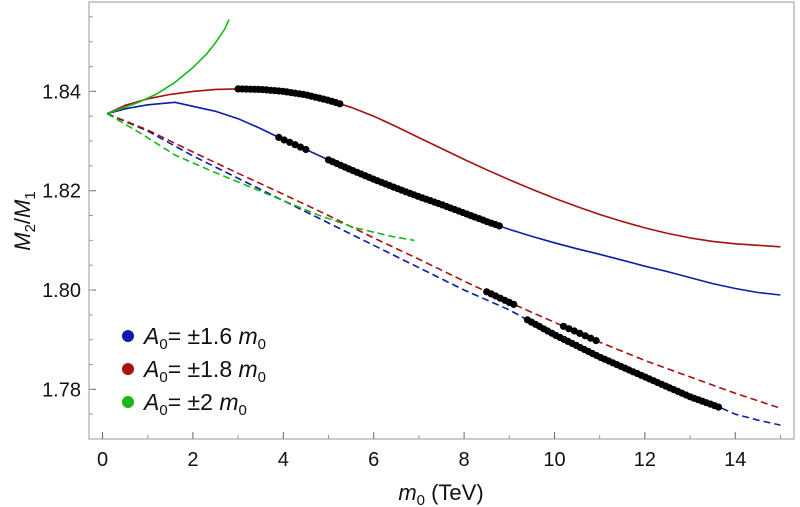  Describe the element at coordinates (554, 460) in the screenshot. I see `x-tick-label: 10` at that location.